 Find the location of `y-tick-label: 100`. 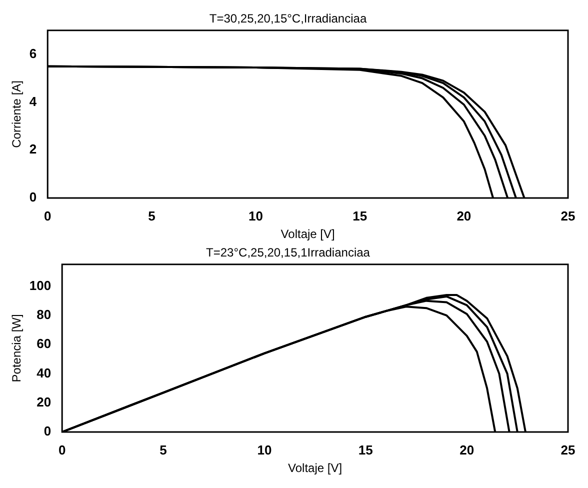

y-tick-label: 100 is located at coordinates (40, 285).